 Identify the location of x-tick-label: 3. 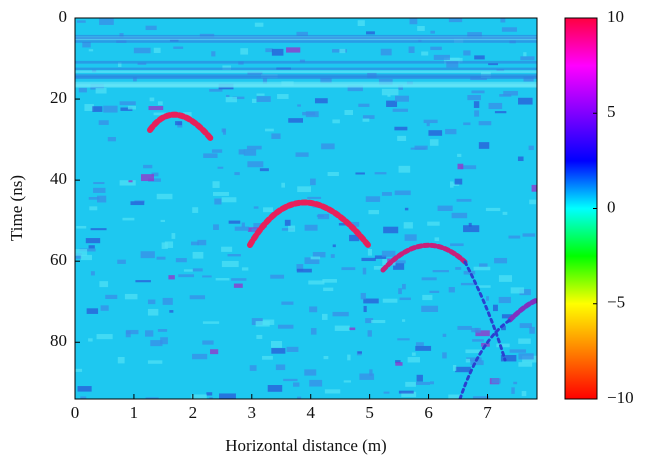
(252, 412).